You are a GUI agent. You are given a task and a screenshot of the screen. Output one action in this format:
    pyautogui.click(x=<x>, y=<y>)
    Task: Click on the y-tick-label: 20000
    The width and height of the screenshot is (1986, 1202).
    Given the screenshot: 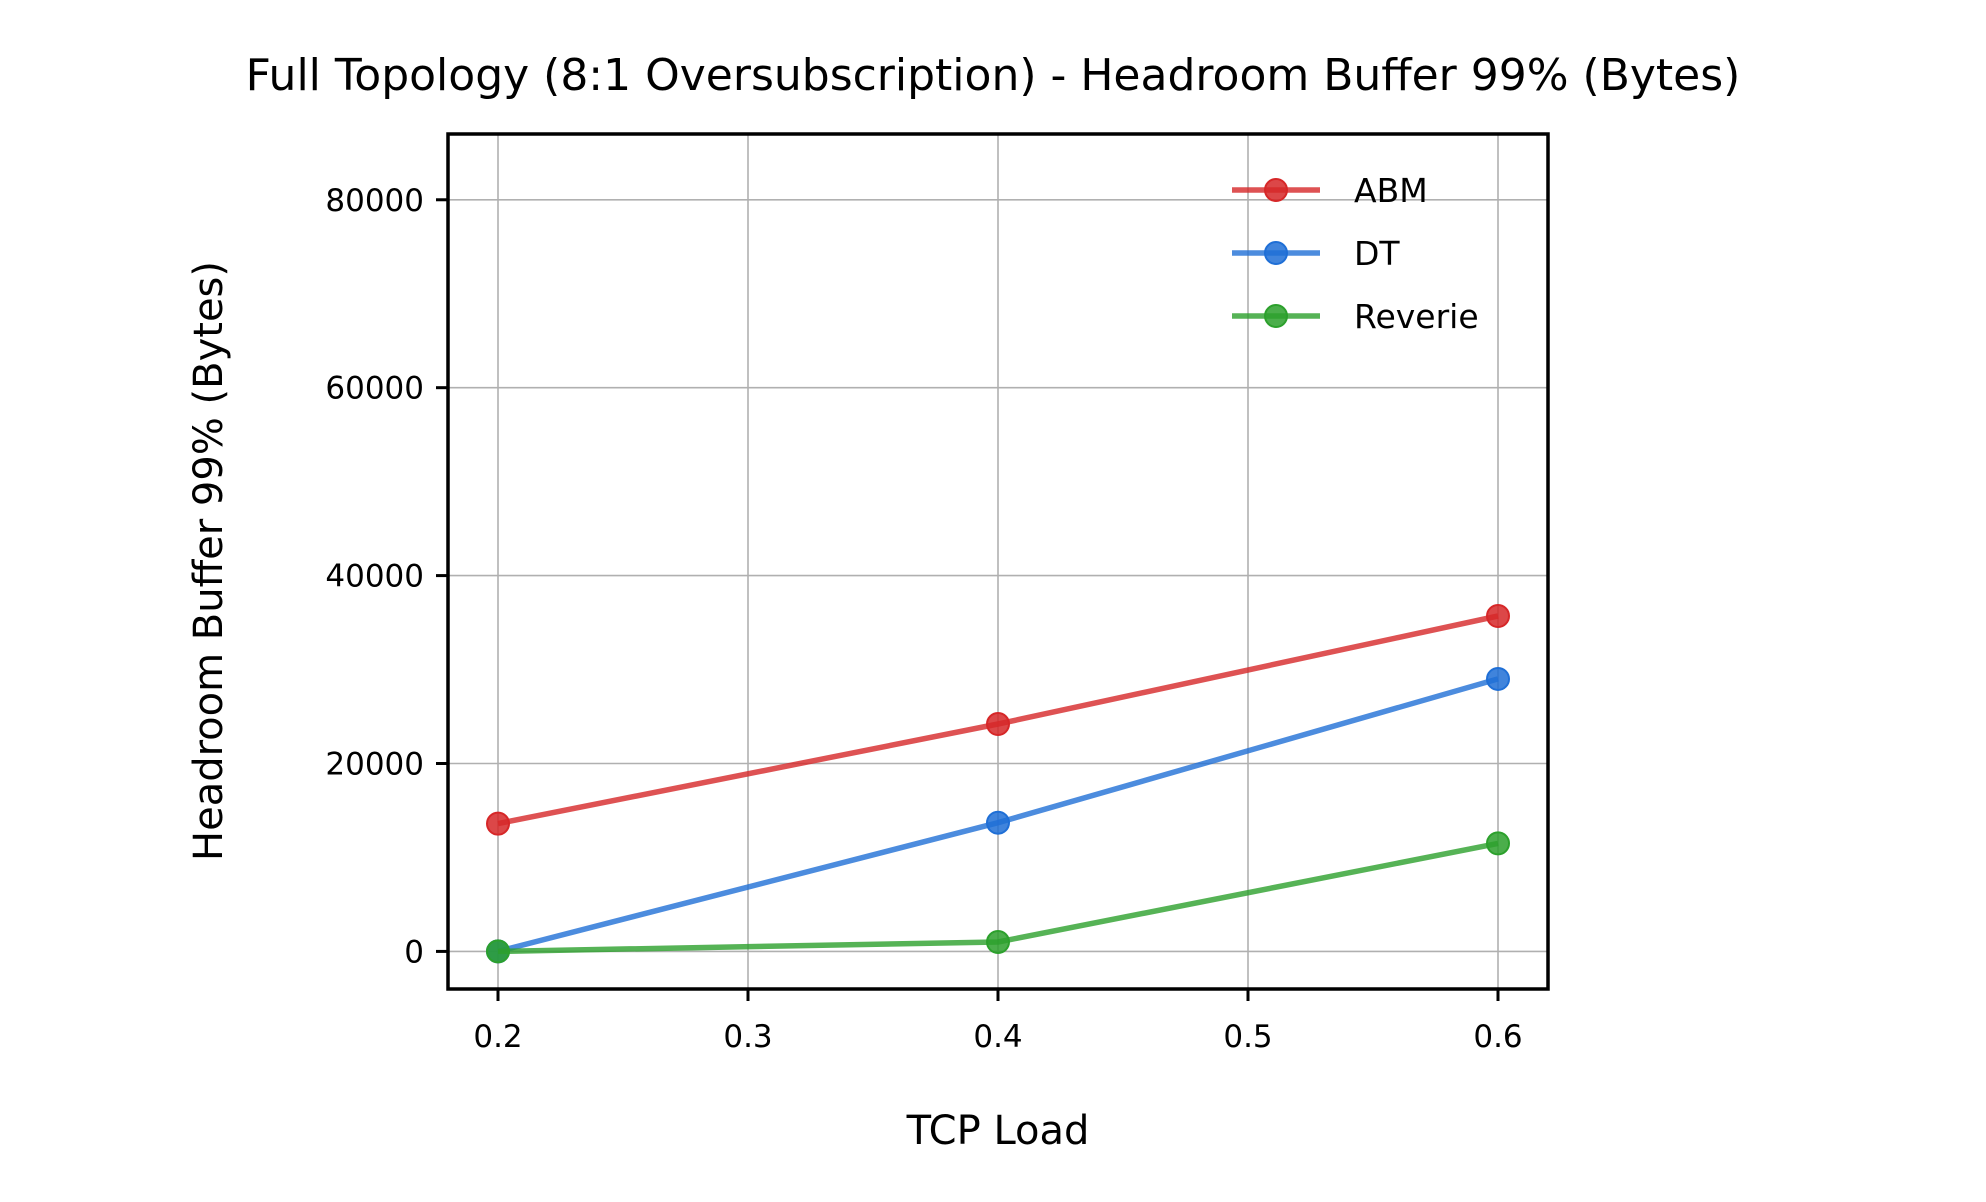 What is the action you would take?
    pyautogui.click(x=374, y=765)
    